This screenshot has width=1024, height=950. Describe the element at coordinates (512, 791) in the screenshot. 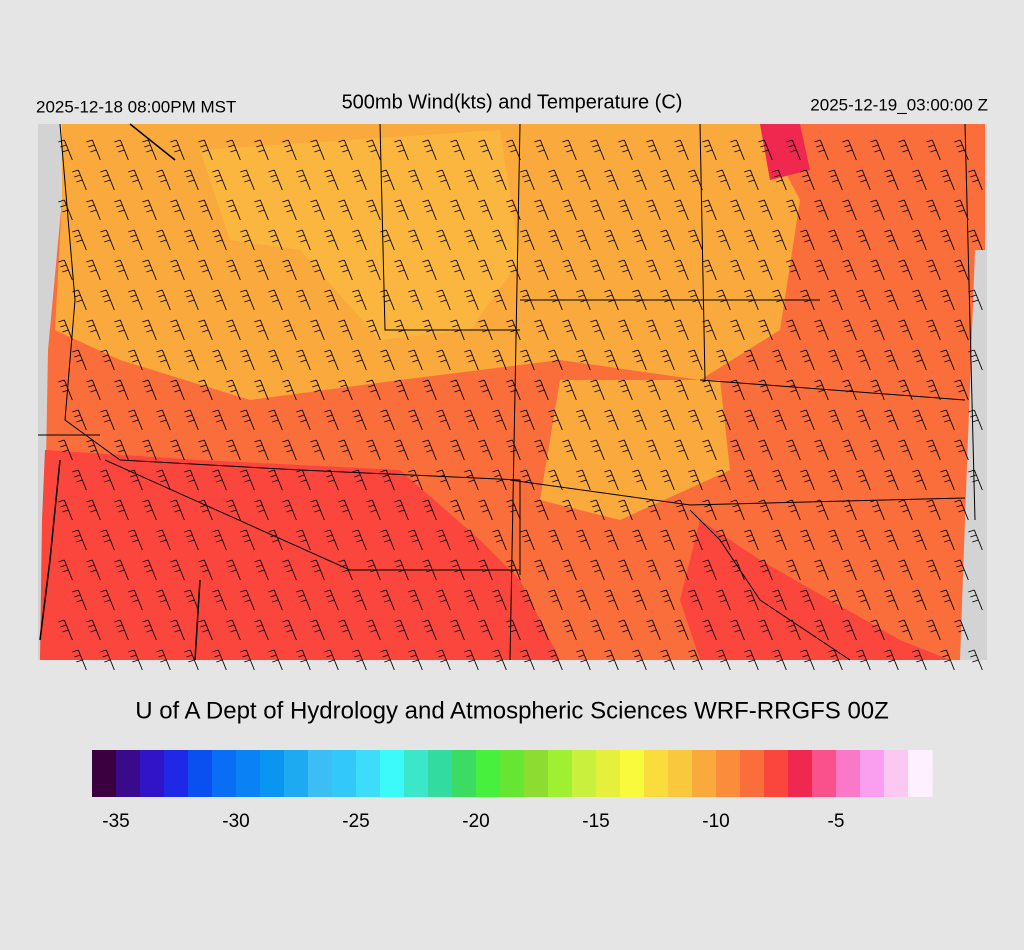

I see `colorbar: -35 -30 -25 -20 -15 -10 -5` at that location.